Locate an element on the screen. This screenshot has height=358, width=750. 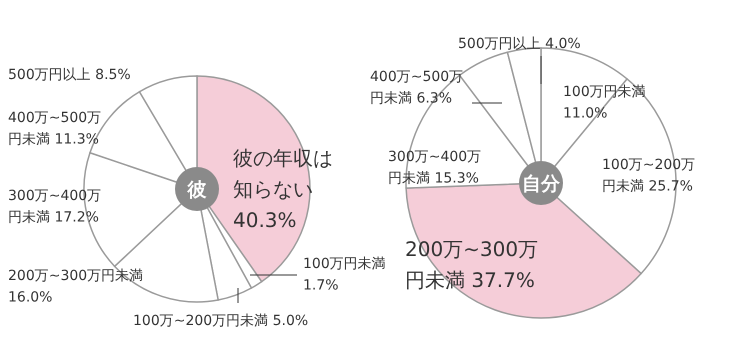
data-label: 11.0% is located at coordinates (585, 114).